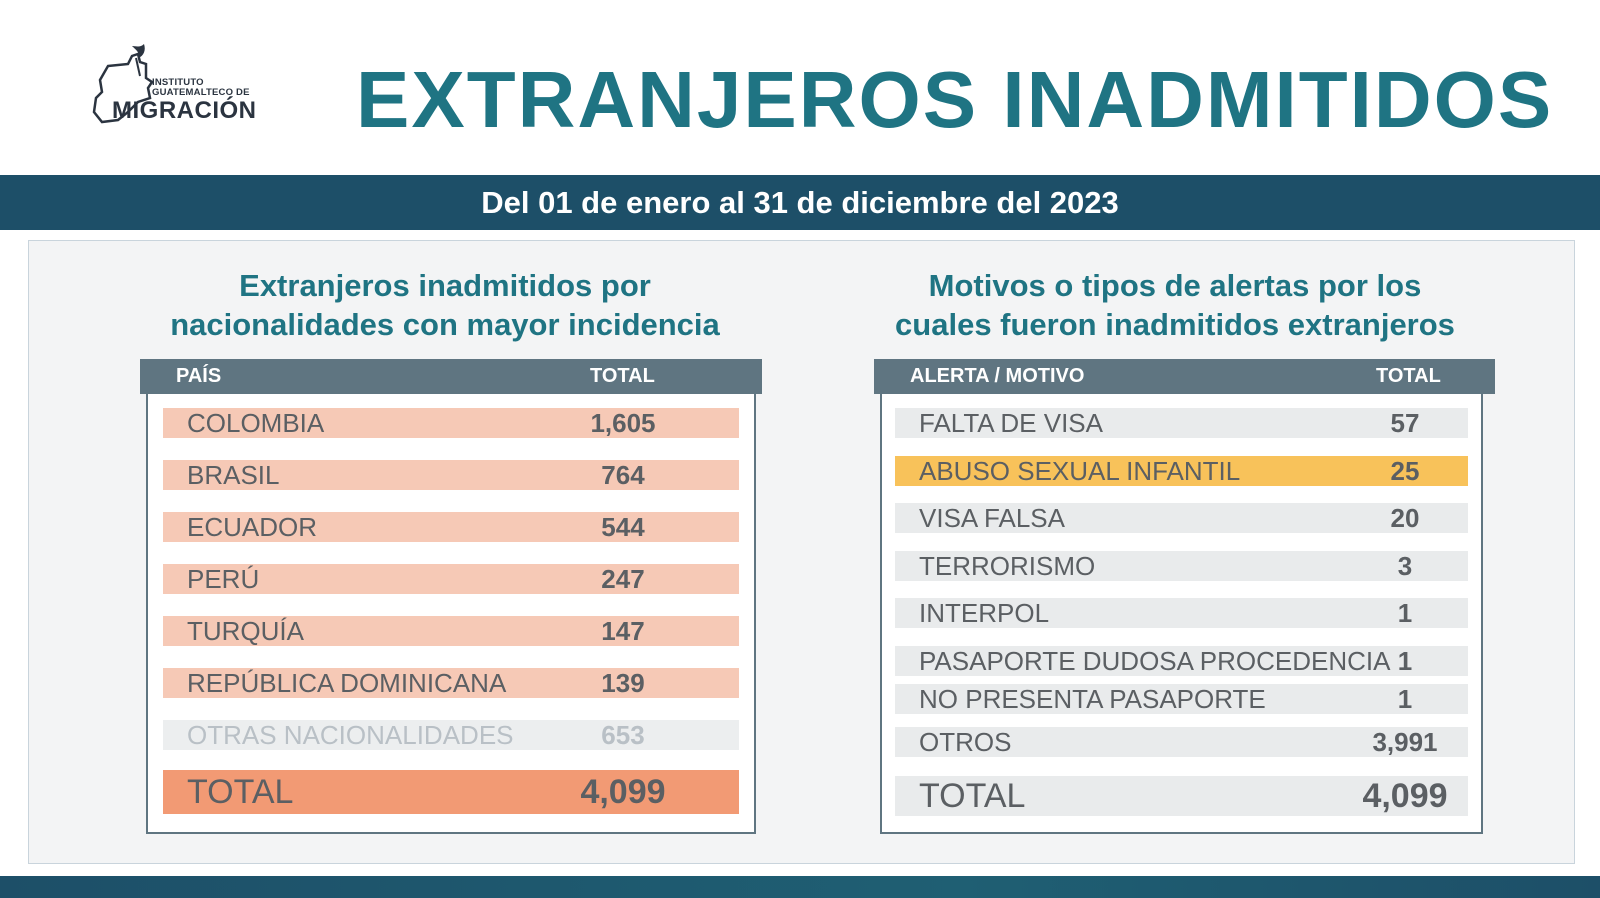 The image size is (1600, 898). What do you see at coordinates (252, 527) in the screenshot?
I see `country-name: ECUADOR` at bounding box center [252, 527].